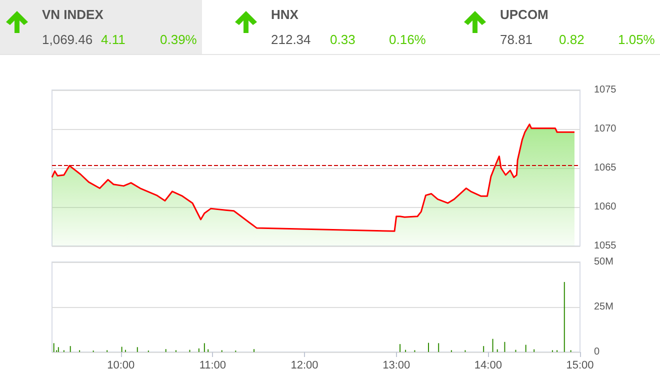 This screenshot has height=381, width=660. Describe the element at coordinates (121, 366) in the screenshot. I see `x-tick-label: 10:00` at that location.